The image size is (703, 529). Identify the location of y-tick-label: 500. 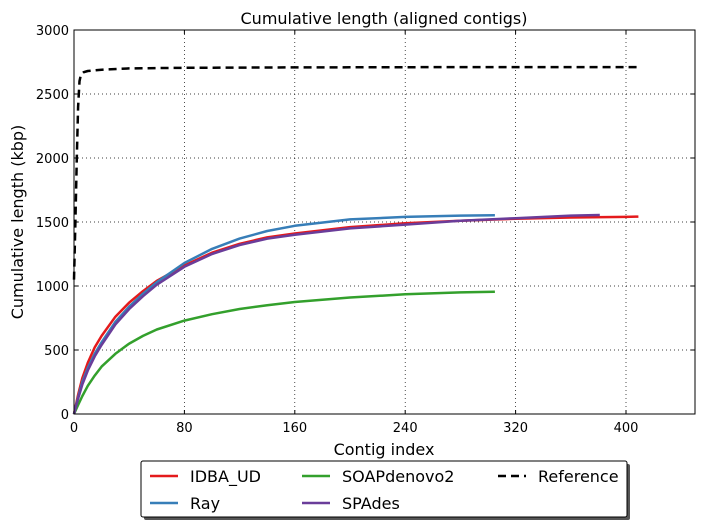
(56, 351).